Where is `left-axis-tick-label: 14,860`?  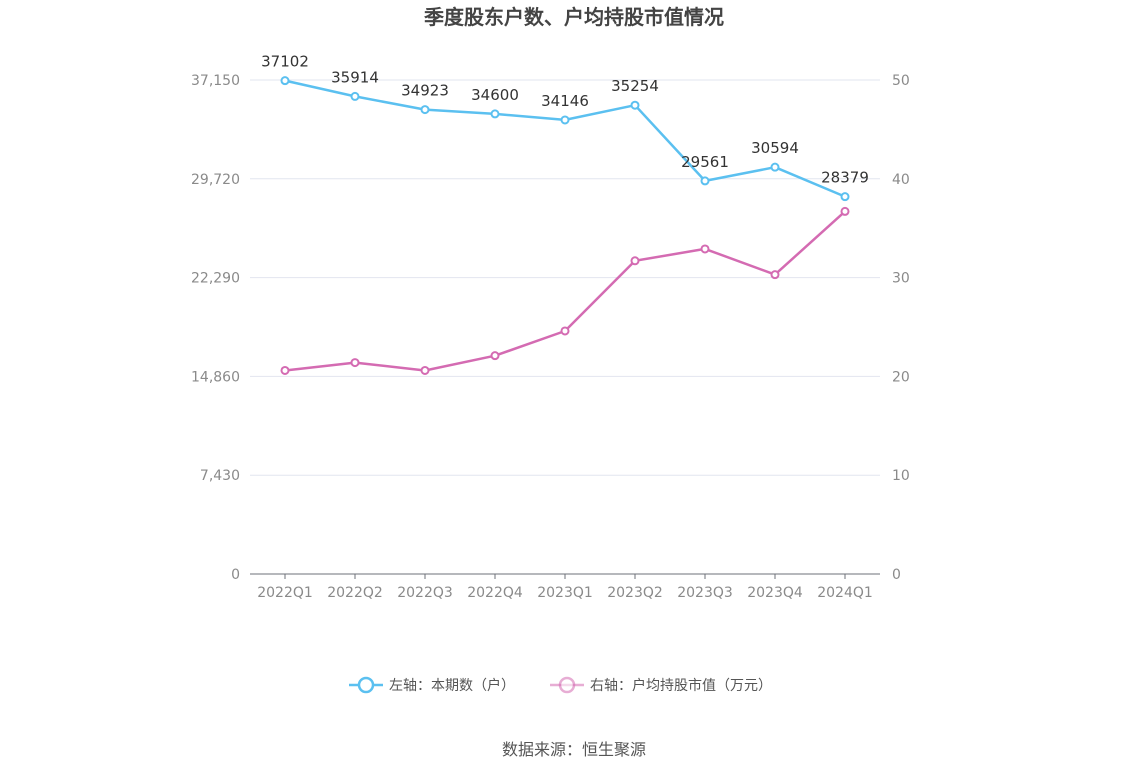
left-axis-tick-label: 14,860 is located at coordinates (215, 377).